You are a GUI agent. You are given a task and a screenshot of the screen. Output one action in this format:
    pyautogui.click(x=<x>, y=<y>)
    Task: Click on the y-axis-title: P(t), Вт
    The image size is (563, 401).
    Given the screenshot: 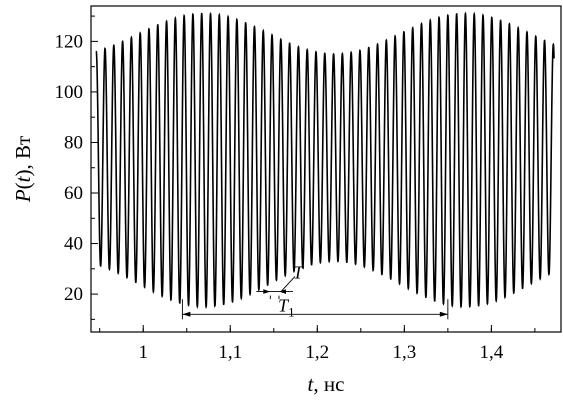 What is the action you would take?
    pyautogui.click(x=23, y=169)
    